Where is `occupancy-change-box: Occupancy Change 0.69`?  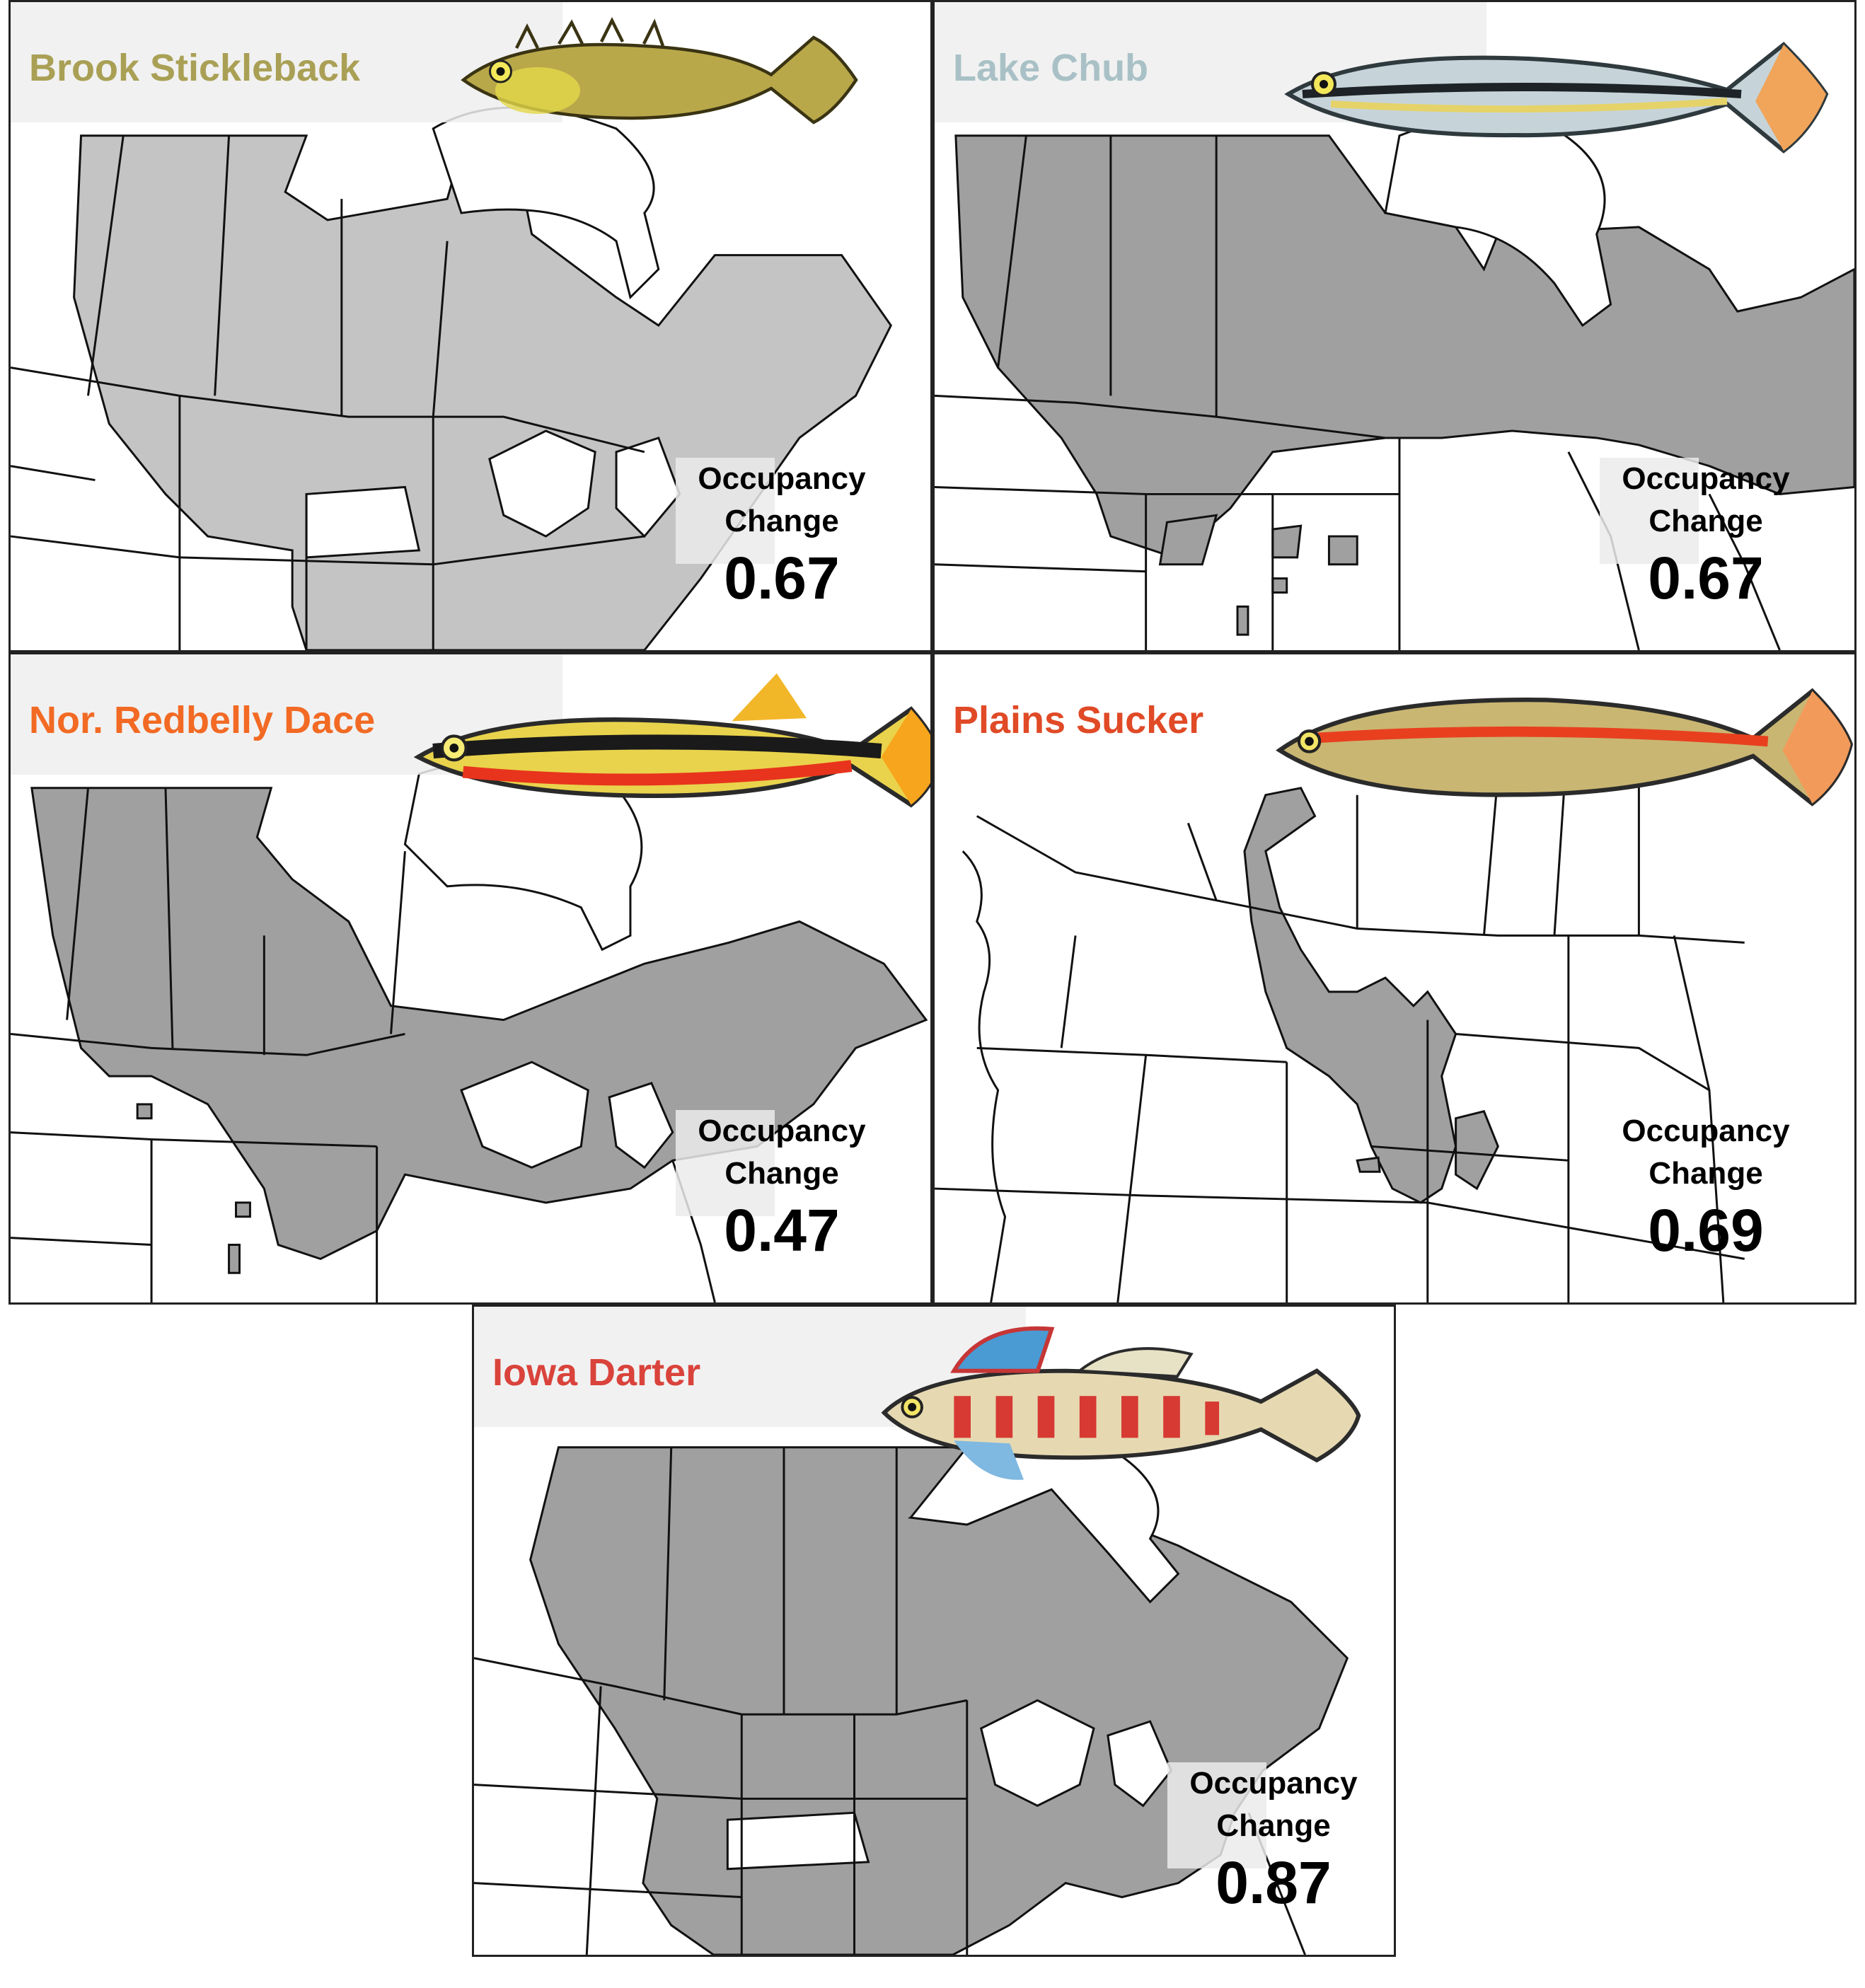 occupancy-change-box: Occupancy Change 0.69 is located at coordinates (1706, 1202).